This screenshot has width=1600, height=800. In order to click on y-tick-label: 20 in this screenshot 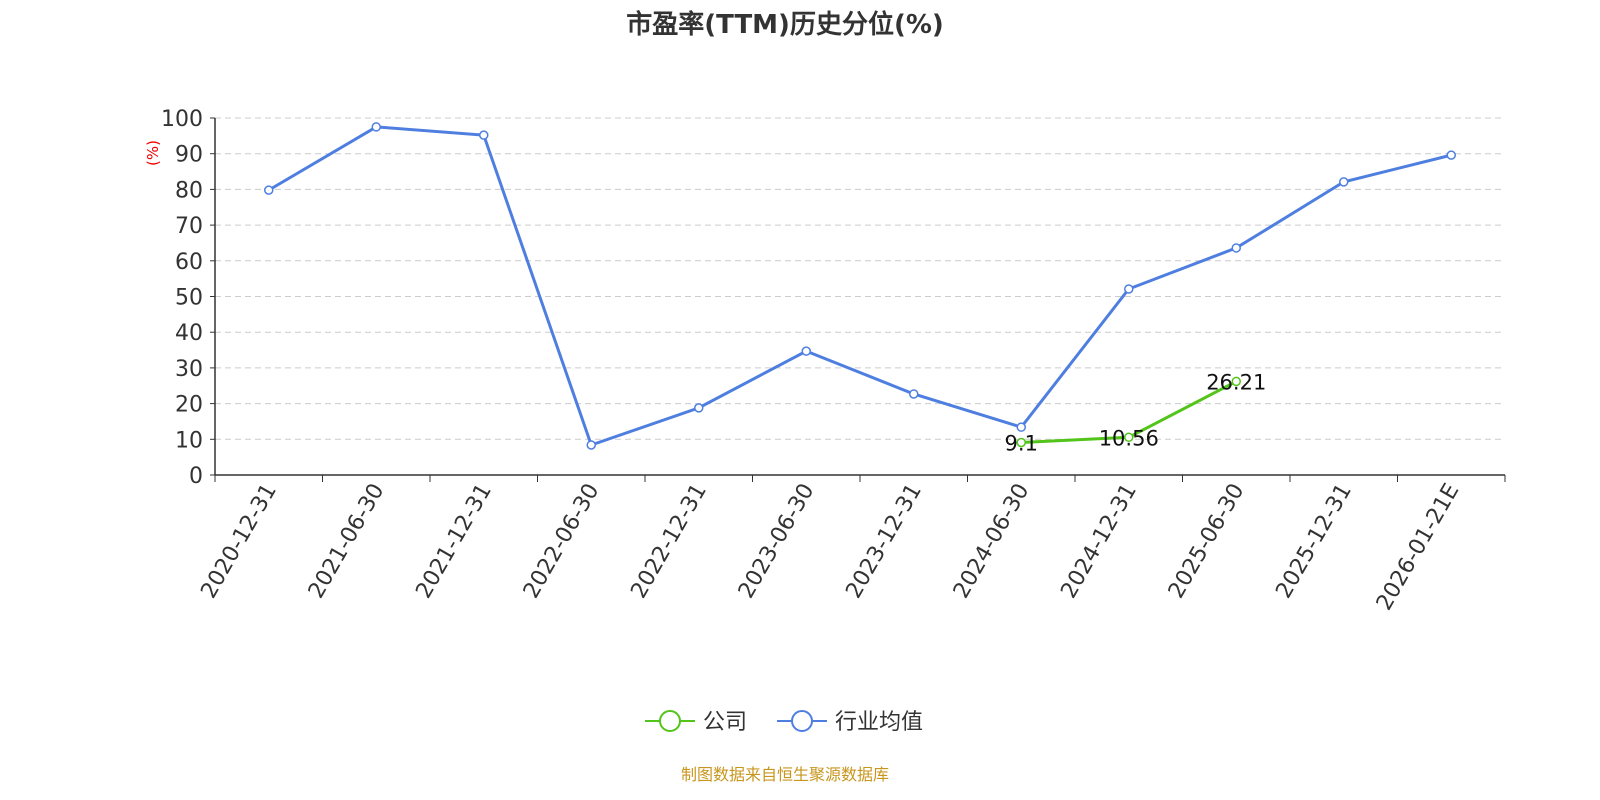, I will do `click(189, 405)`.